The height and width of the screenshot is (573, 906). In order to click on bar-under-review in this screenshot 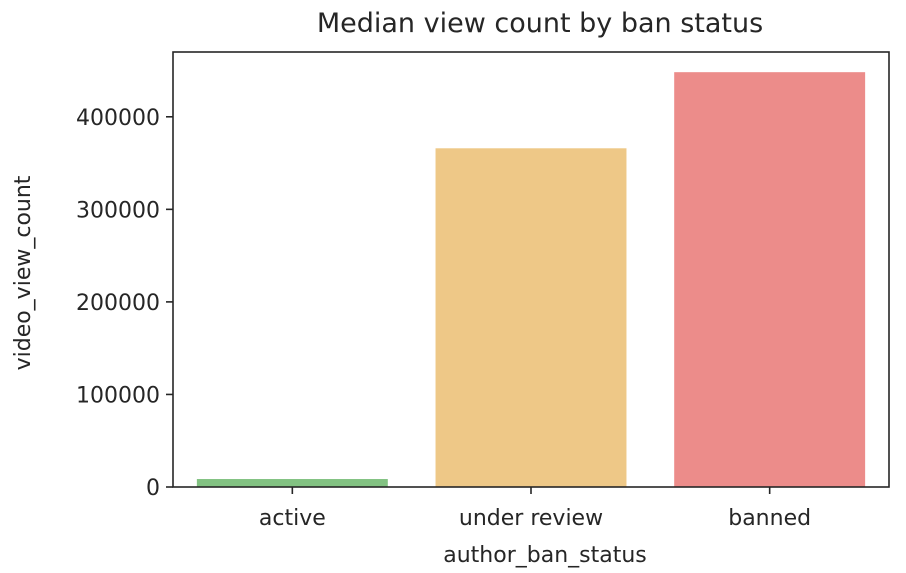, I will do `click(531, 317)`.